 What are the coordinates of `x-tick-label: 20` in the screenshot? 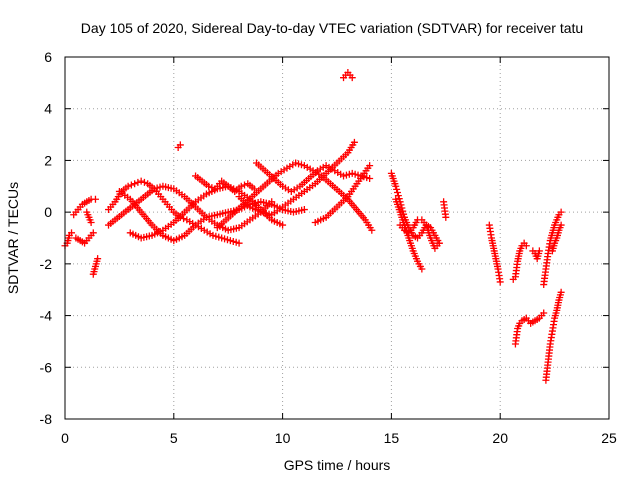 It's located at (500, 438).